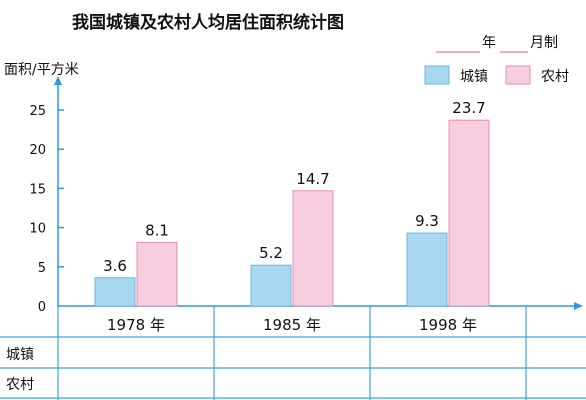 Image resolution: width=586 pixels, height=400 pixels. I want to click on year-label: 年, so click(489, 43).